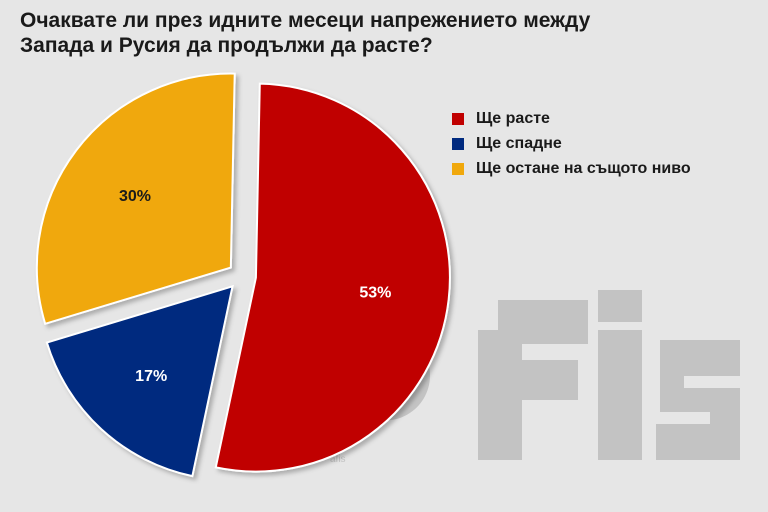 This screenshot has width=768, height=512. What do you see at coordinates (571, 118) in the screenshot?
I see `legend-item-1: Ще расте` at bounding box center [571, 118].